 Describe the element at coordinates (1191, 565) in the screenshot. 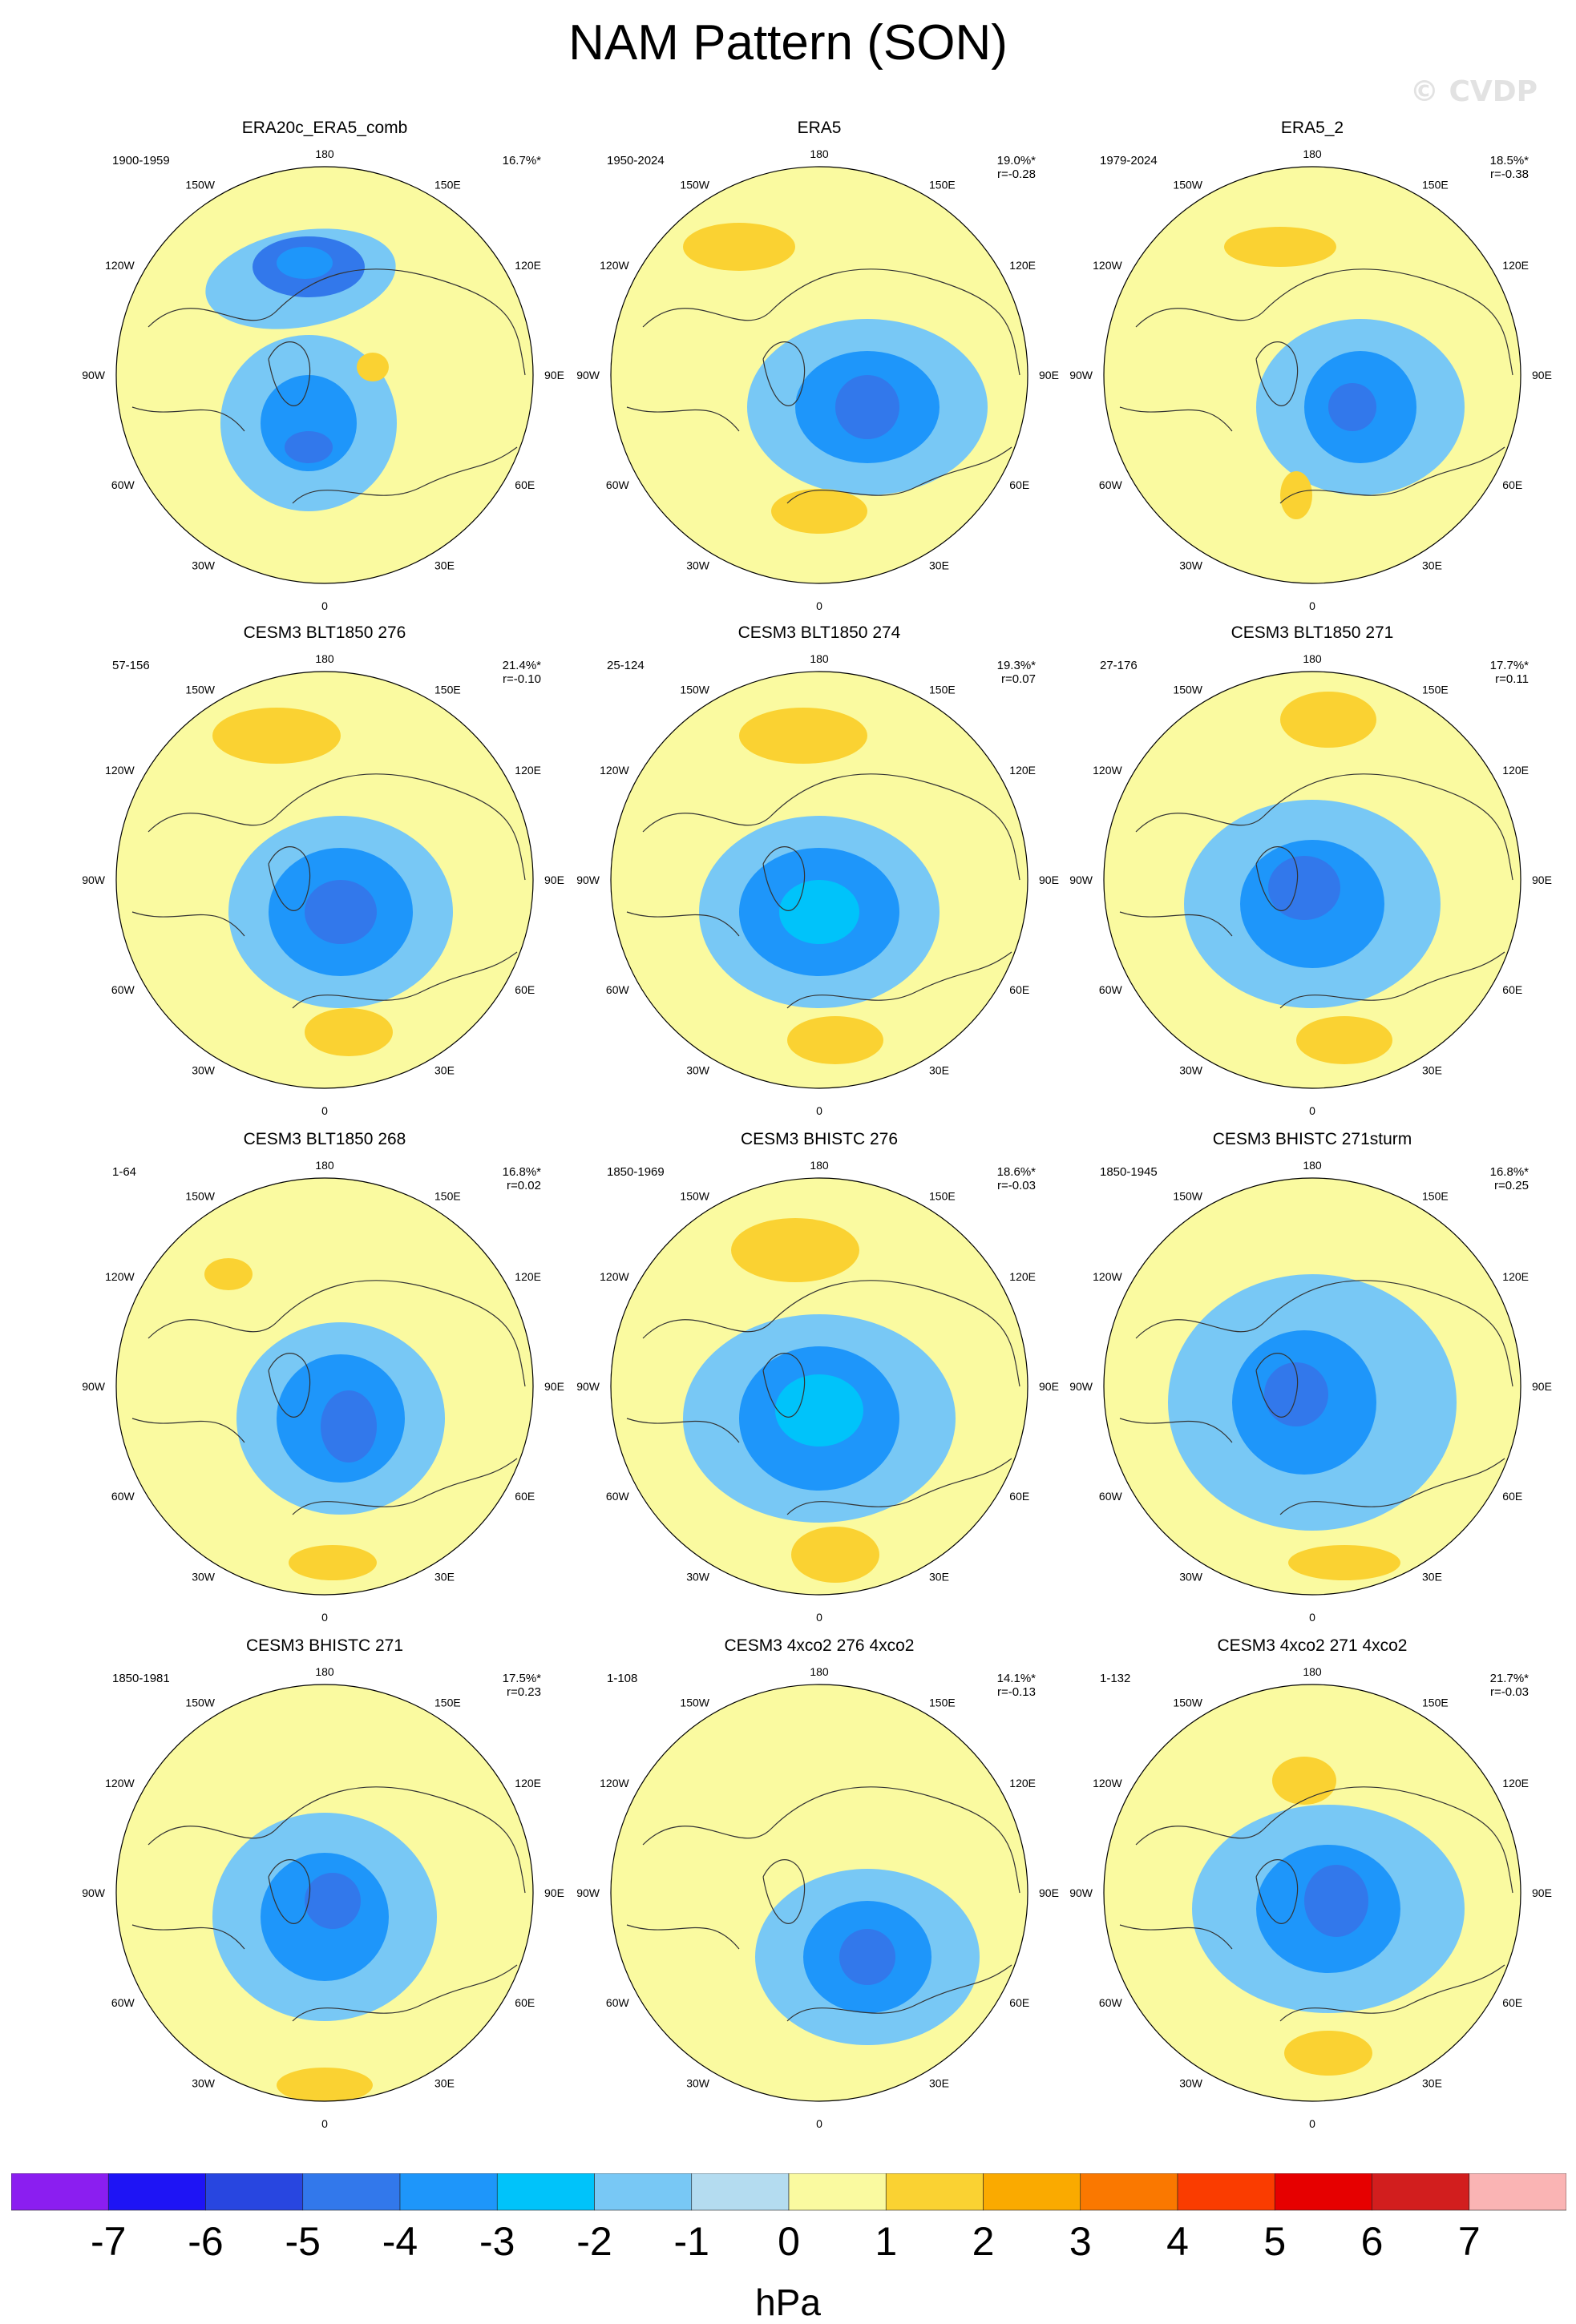

I see `longitude-label: 30W` at that location.